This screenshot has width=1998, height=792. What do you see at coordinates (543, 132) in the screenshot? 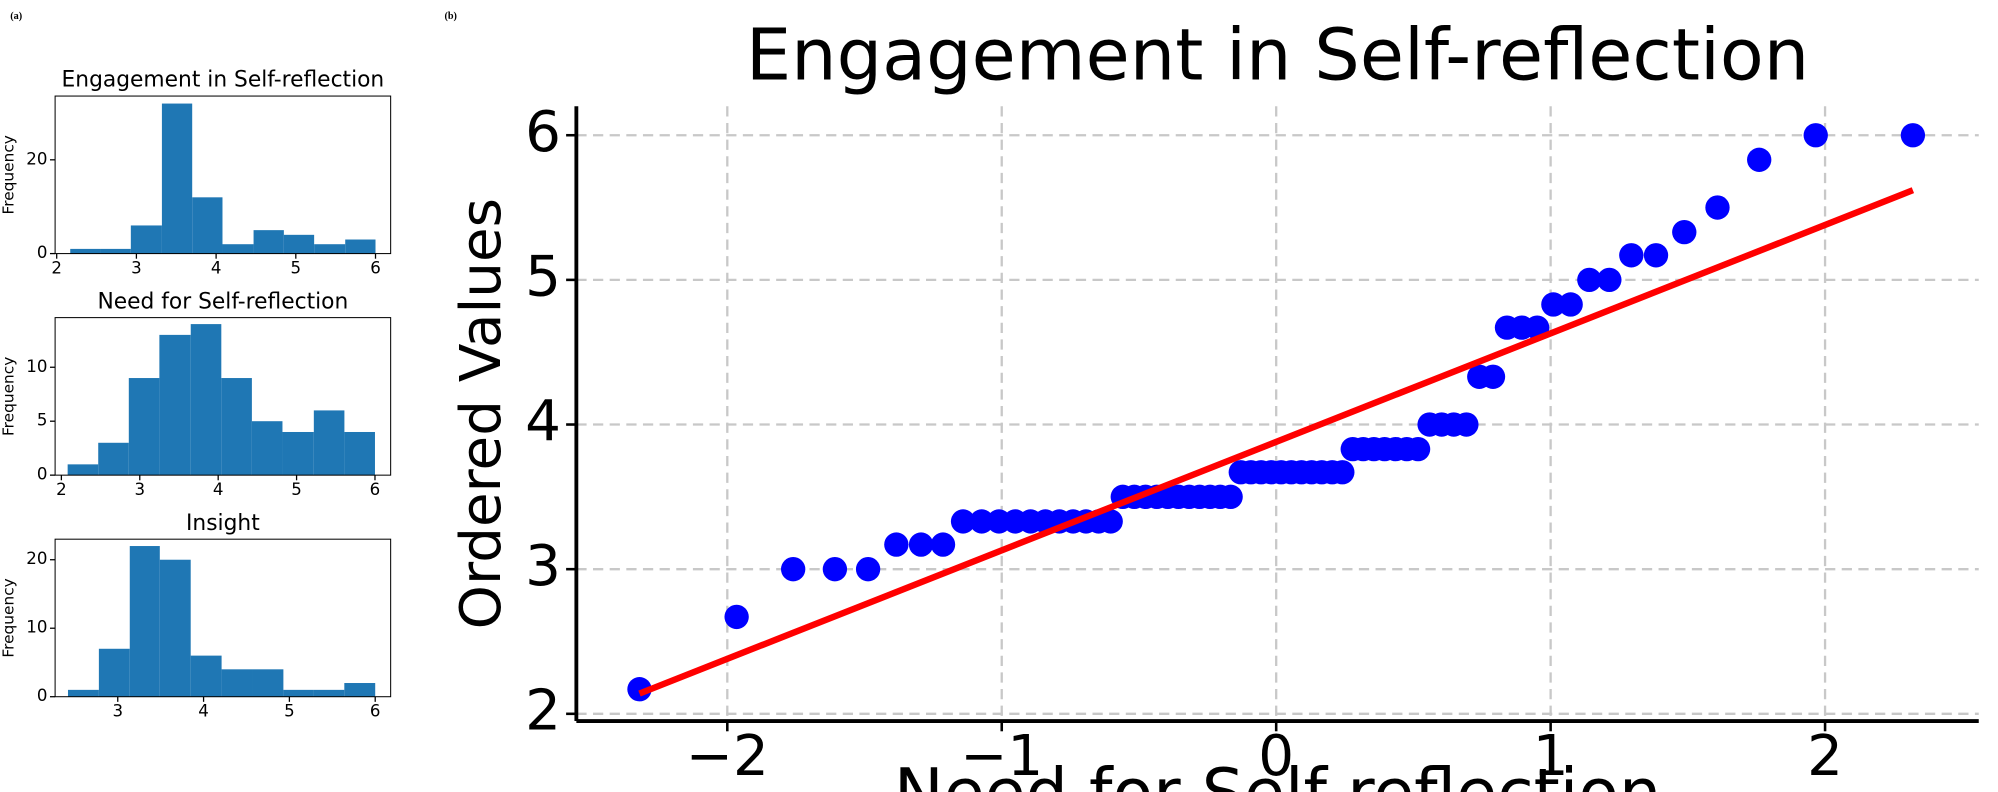
I see `y-tick-label: 6` at bounding box center [543, 132].